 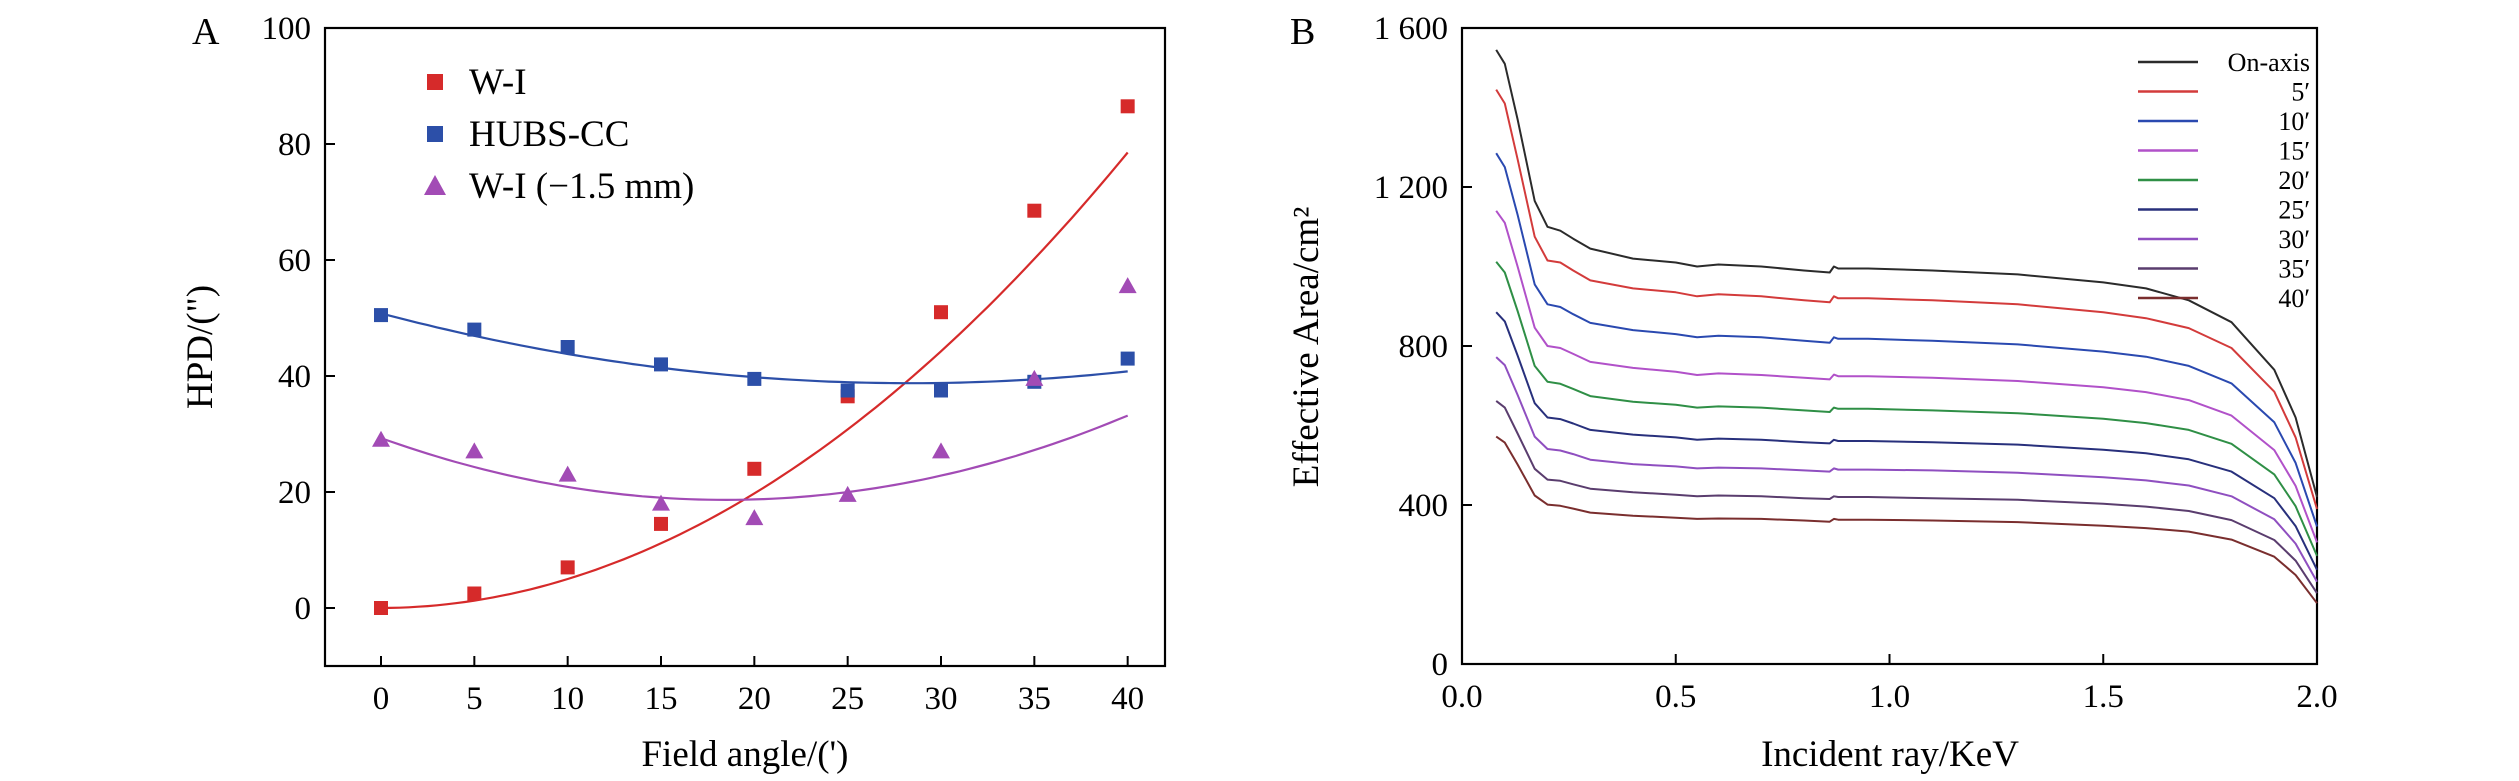 I want to click on curve-15-, so click(x=1906, y=376).